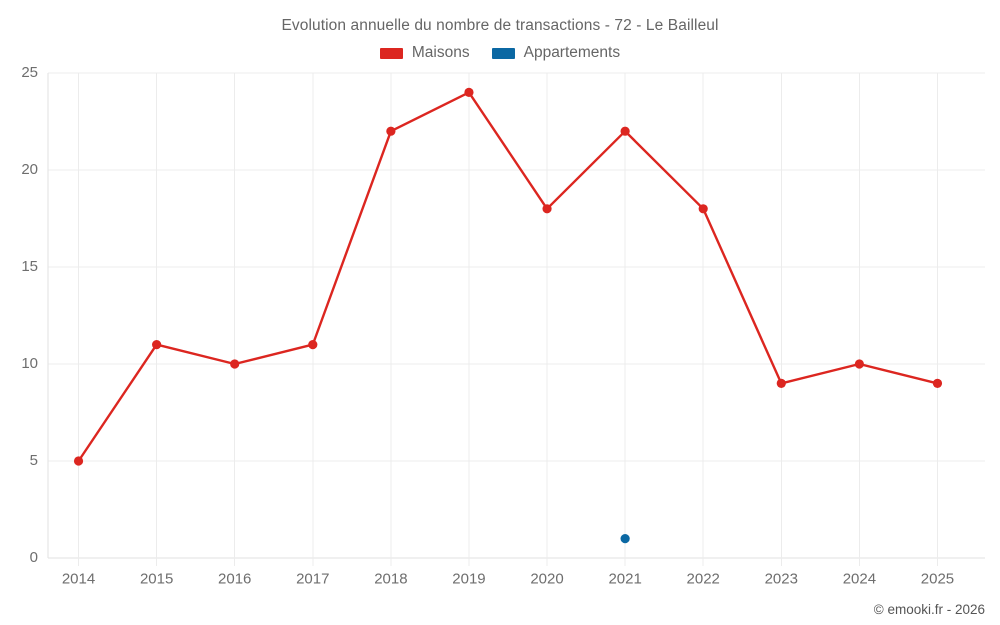  Describe the element at coordinates (29, 315) in the screenshot. I see `y-axis-tick-labels: 0 5 10 15 20 25` at that location.